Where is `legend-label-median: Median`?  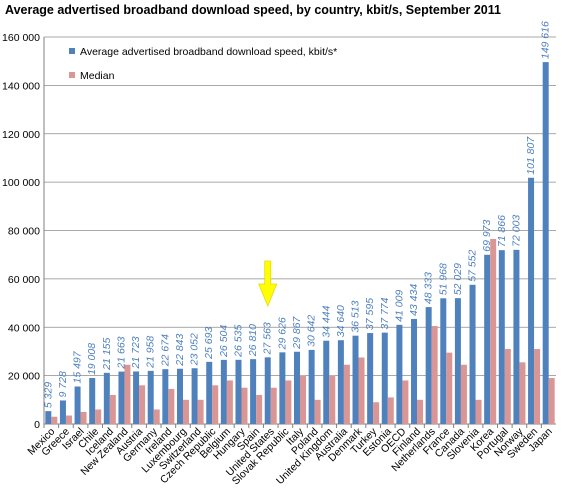
legend-label-median: Median is located at coordinates (97, 76).